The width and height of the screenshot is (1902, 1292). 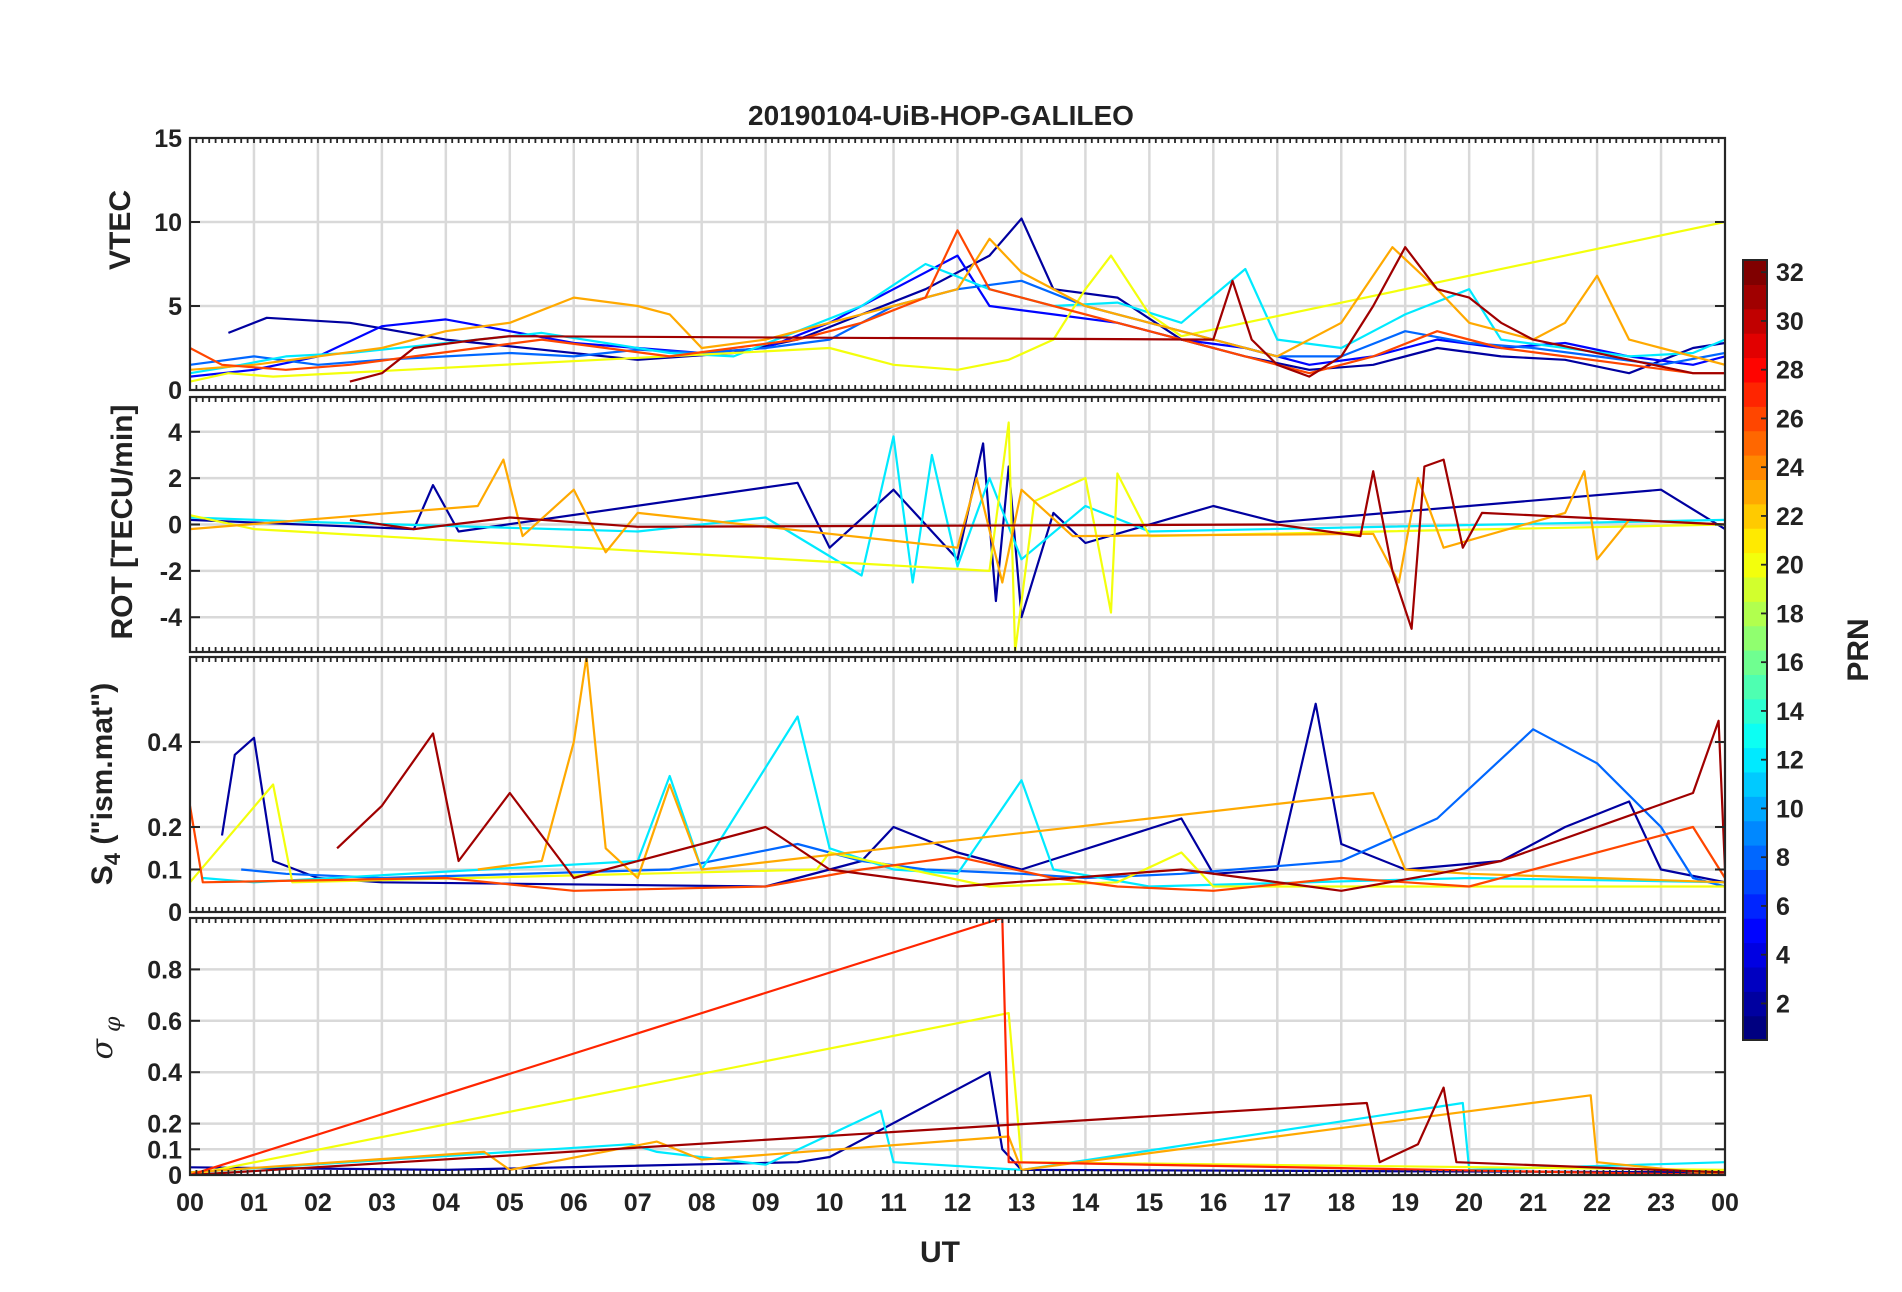 What do you see at coordinates (1790, 273) in the screenshot?
I see `colorbar-tick-label: 32` at bounding box center [1790, 273].